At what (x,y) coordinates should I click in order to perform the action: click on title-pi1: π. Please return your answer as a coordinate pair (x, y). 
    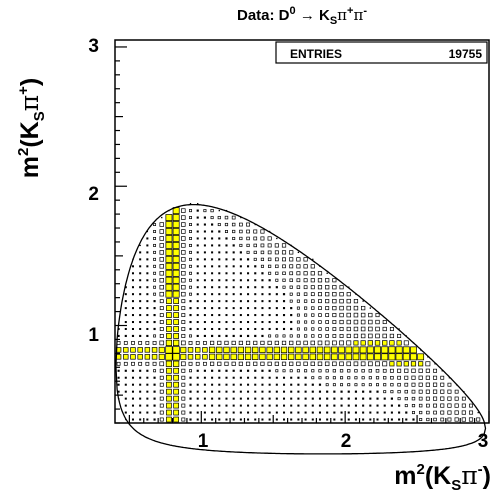
    Looking at the image, I should click on (342, 15).